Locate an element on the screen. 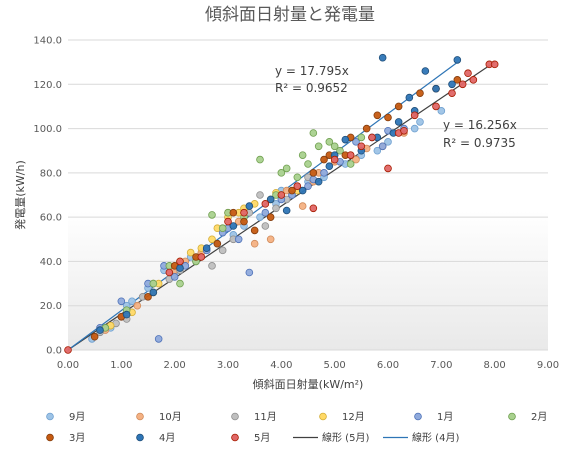 This screenshot has height=455, width=573. legend-label: 4月 is located at coordinates (167, 438).